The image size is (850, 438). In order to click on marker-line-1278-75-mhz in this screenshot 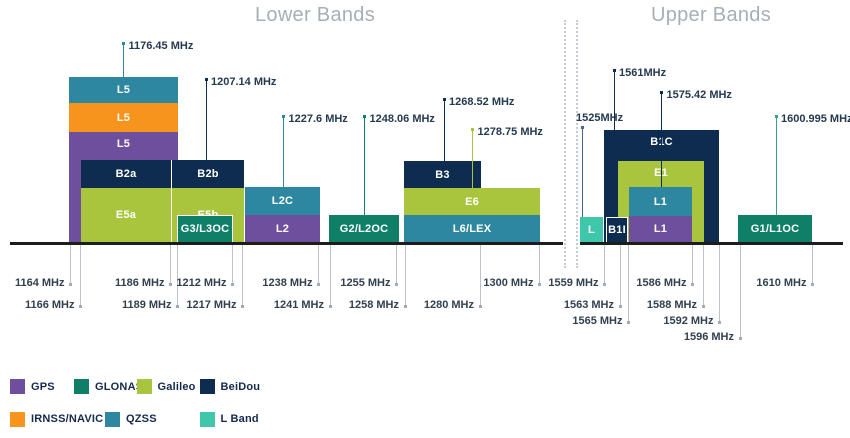, I will do `click(472, 159)`.